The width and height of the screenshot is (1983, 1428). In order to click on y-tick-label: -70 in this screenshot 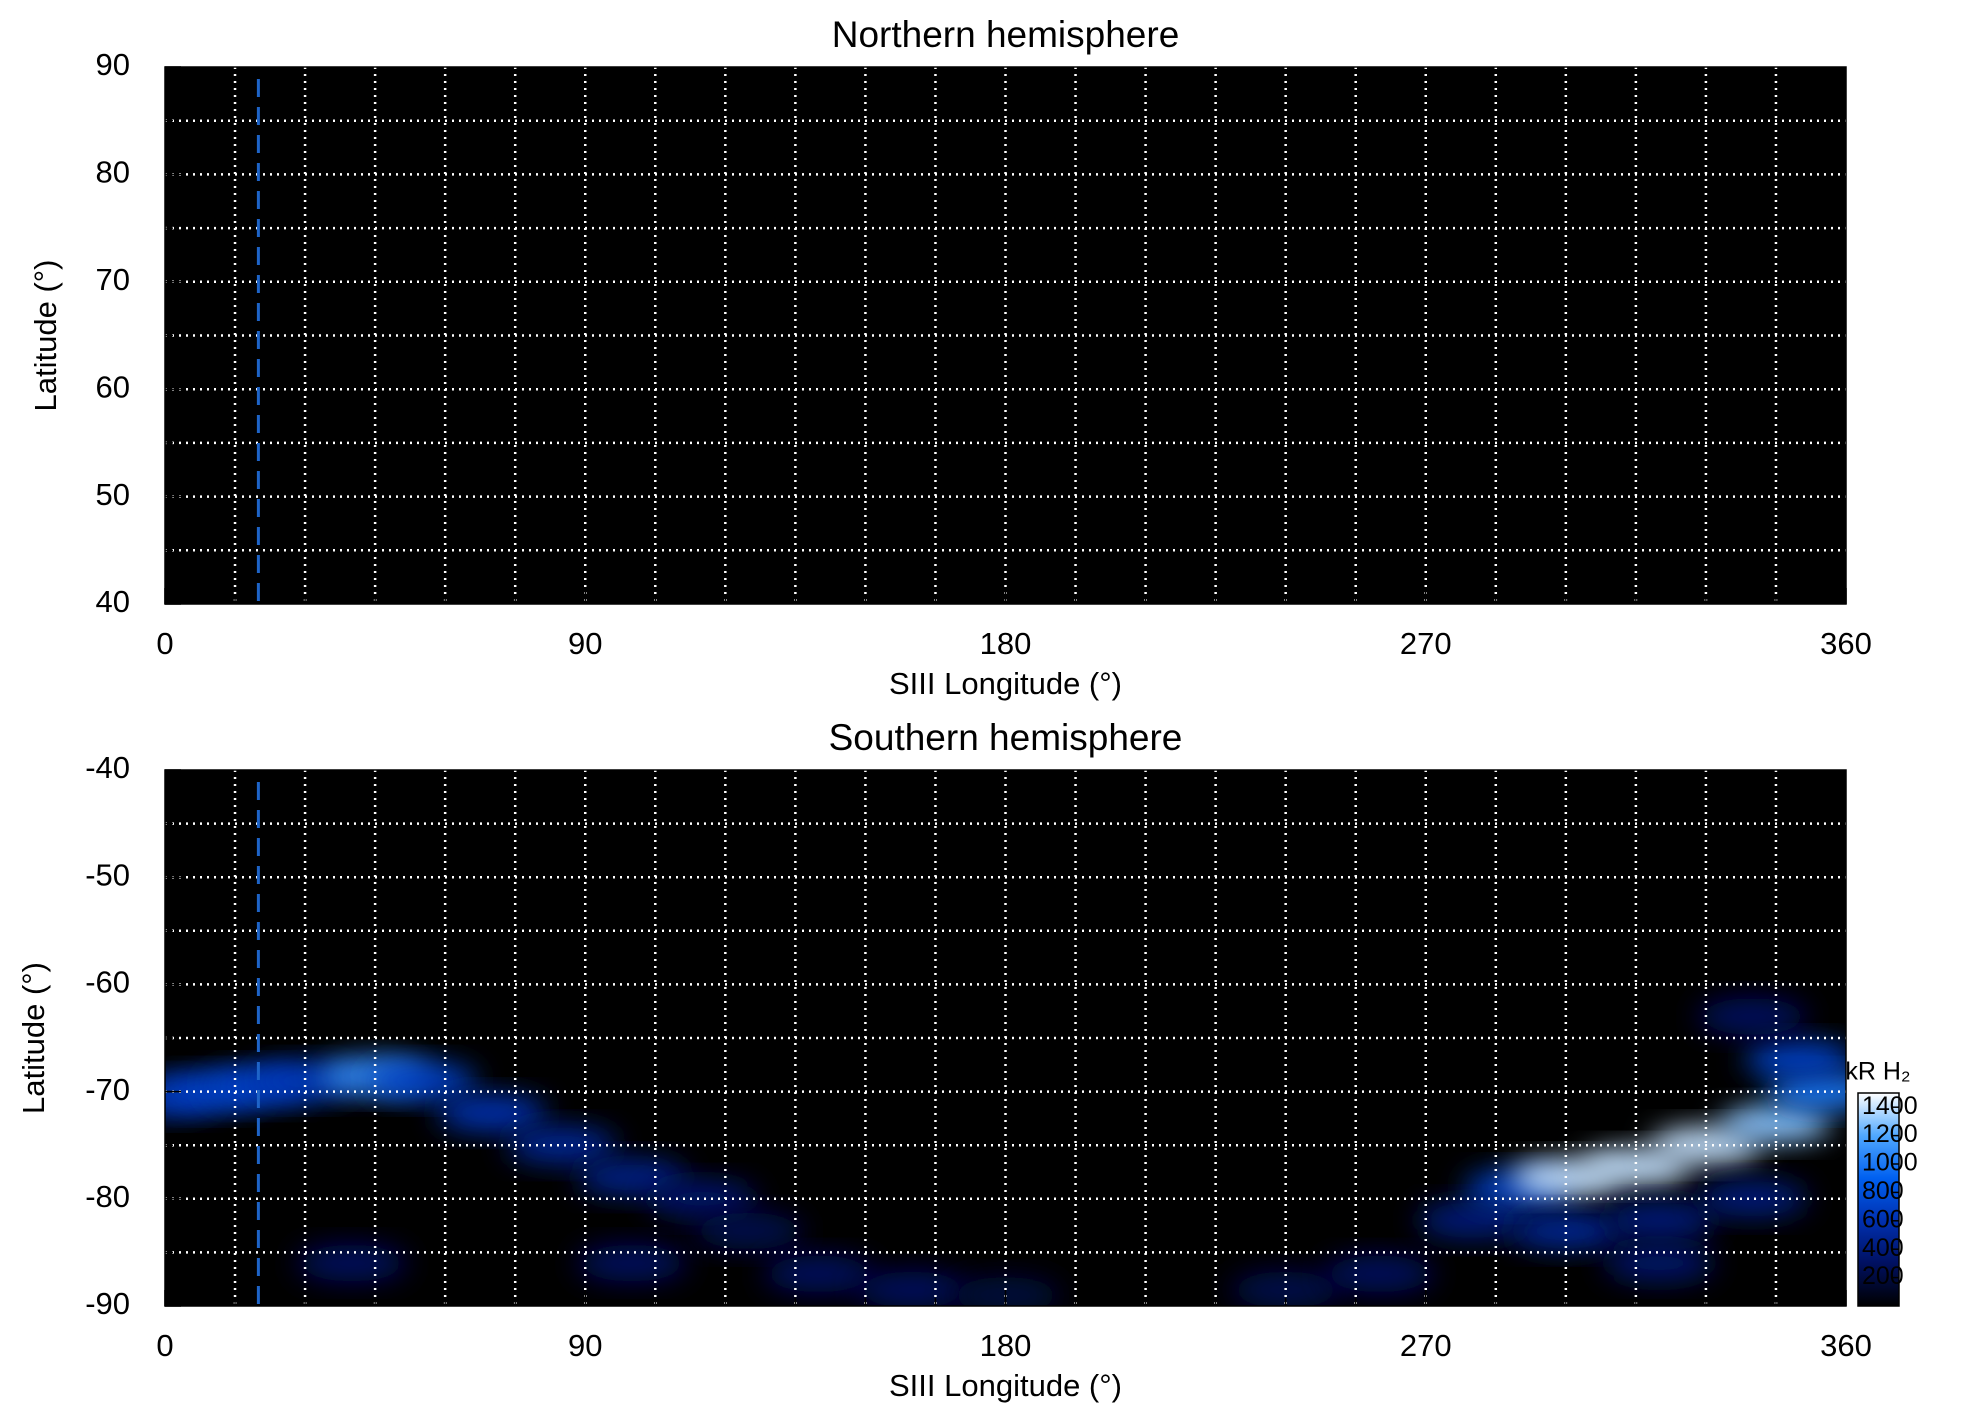, I will do `click(107, 1089)`.